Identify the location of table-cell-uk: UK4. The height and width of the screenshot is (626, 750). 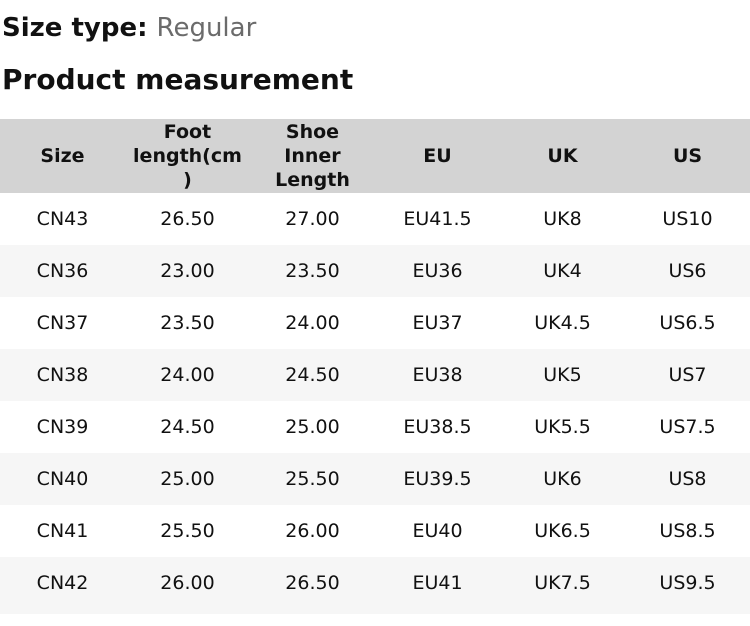
(562, 271).